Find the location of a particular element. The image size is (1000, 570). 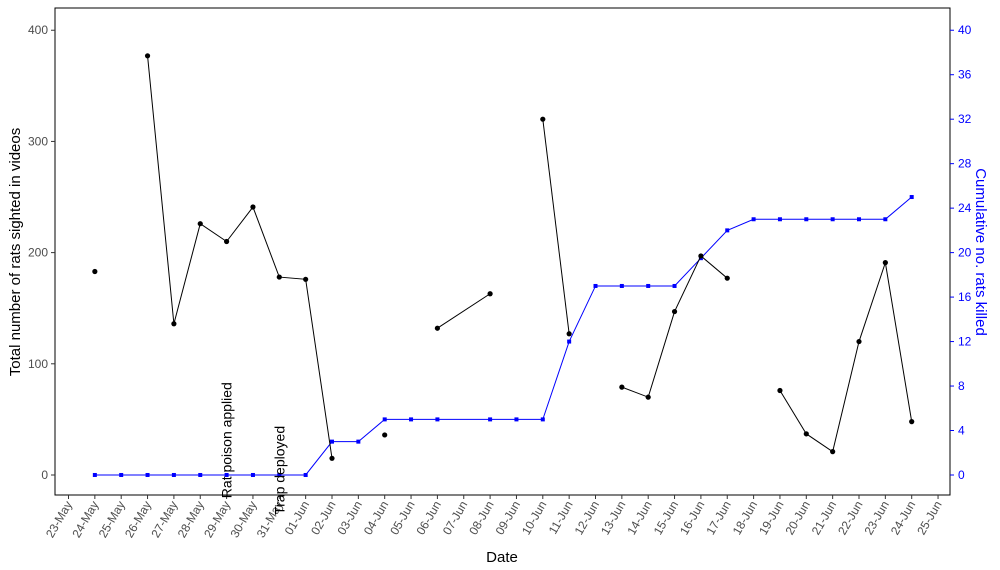

y-axis-right-title: Cumulative no. rats killed is located at coordinates (980, 252).